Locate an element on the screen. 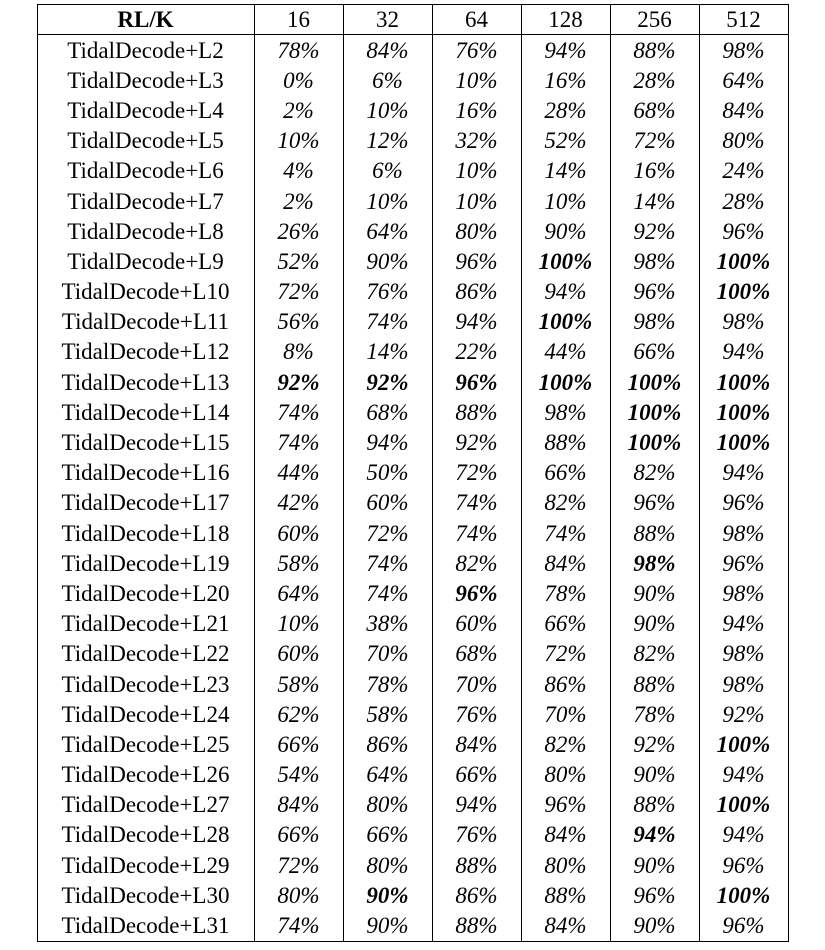 The image size is (825, 950). table-cell: 32% is located at coordinates (476, 140).